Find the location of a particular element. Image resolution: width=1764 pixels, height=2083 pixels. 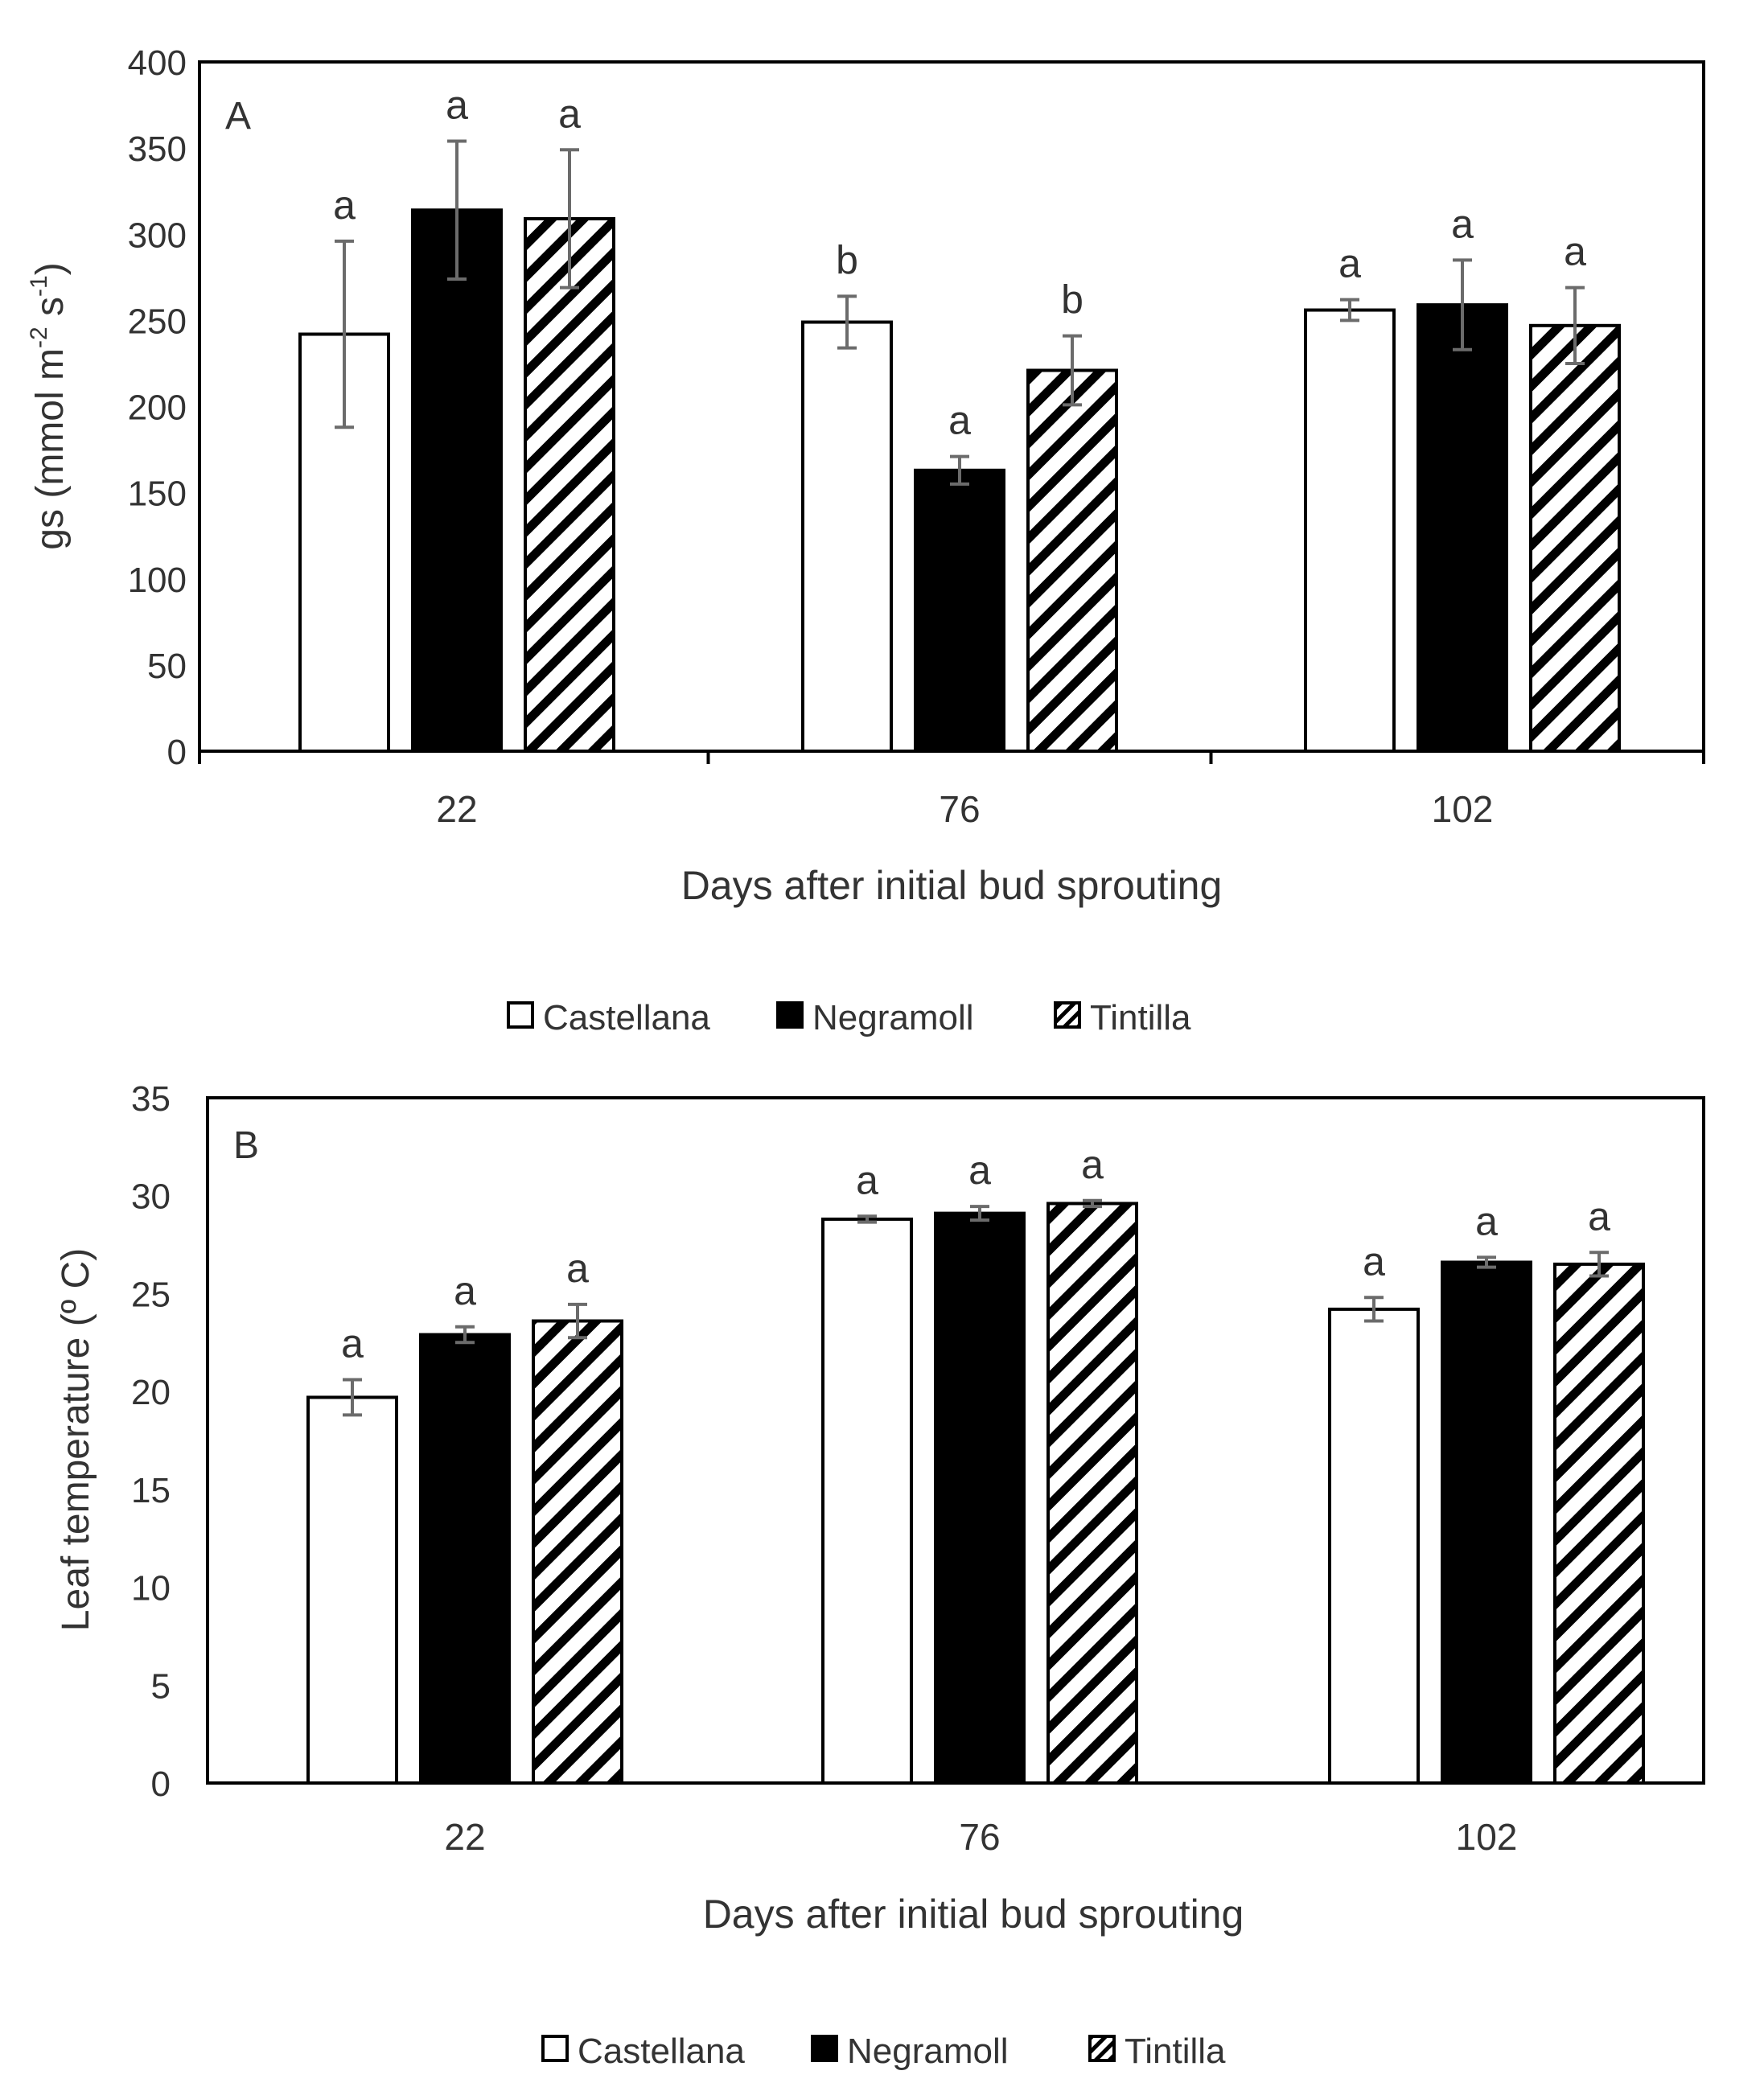

y-tick-label: 350 is located at coordinates (157, 149).